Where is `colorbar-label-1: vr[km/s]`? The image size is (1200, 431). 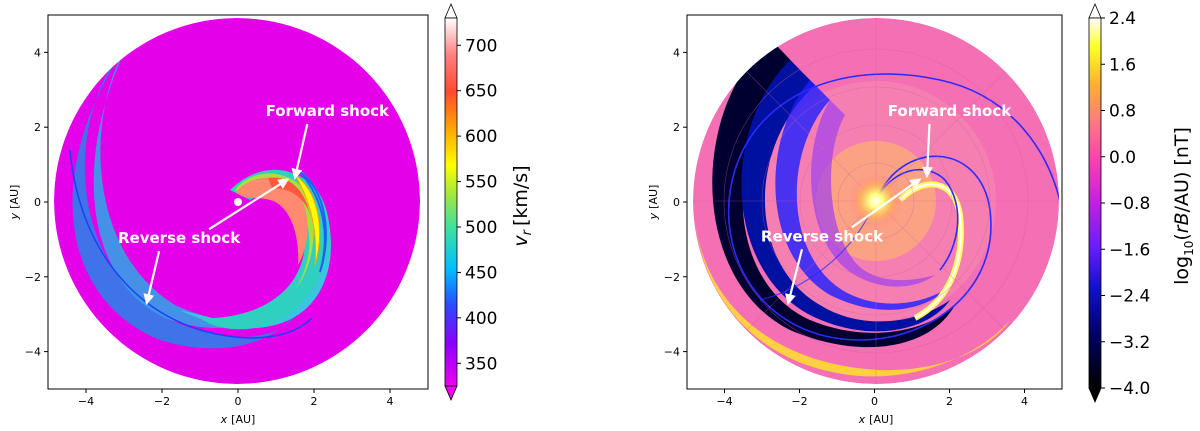 colorbar-label-1: vr[km/s] is located at coordinates (522, 205).